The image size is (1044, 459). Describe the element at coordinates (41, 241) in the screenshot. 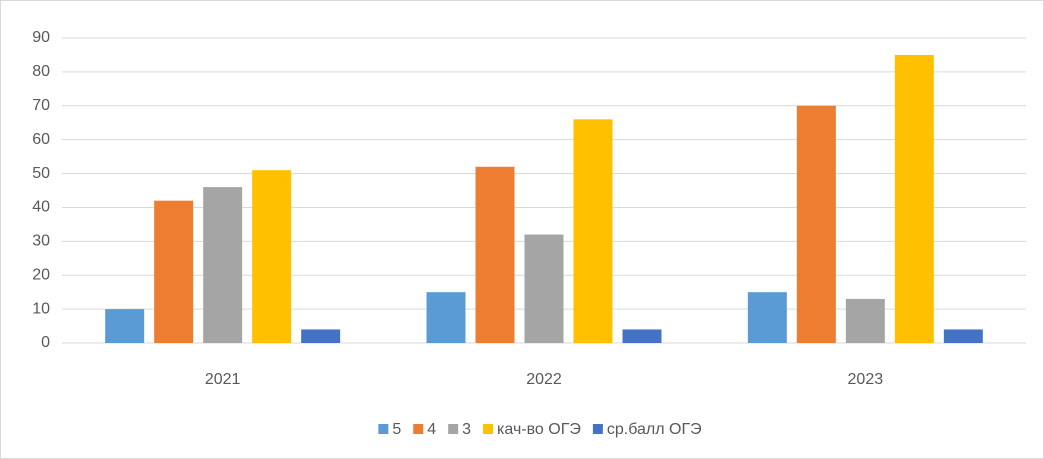

I see `y-tick-label: 30` at that location.